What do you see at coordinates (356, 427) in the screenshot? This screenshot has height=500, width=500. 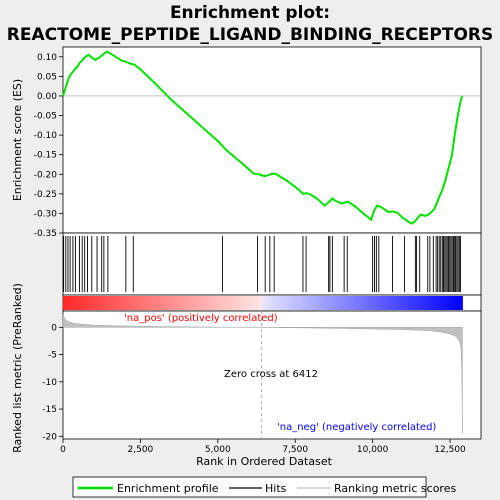 I see `neg-correlated-label: 'na_neg' (negatively correlated)` at bounding box center [356, 427].